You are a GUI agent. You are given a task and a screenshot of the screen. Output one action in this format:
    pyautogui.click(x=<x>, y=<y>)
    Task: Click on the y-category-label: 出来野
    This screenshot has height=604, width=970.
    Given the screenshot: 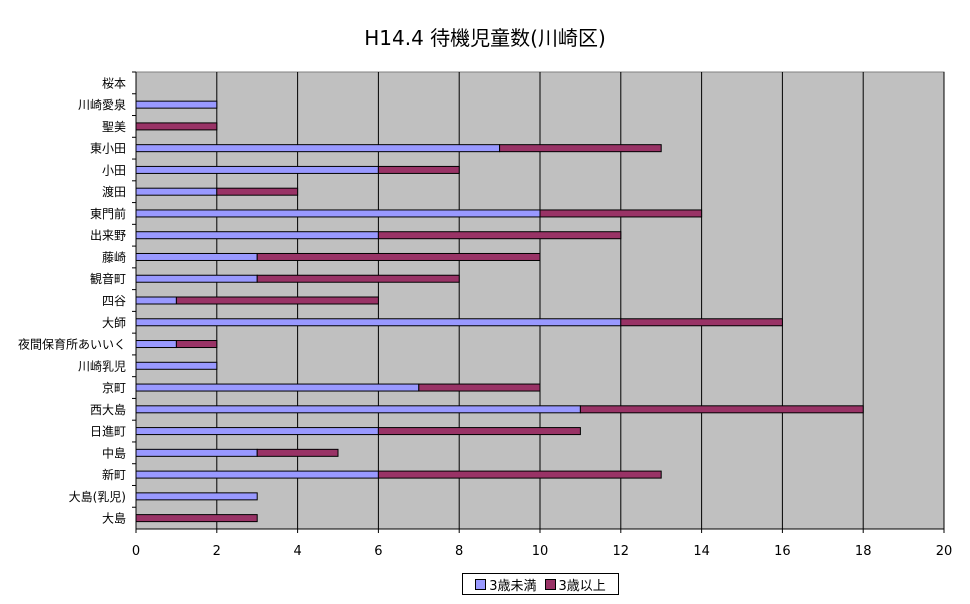 What is the action you would take?
    pyautogui.click(x=108, y=236)
    